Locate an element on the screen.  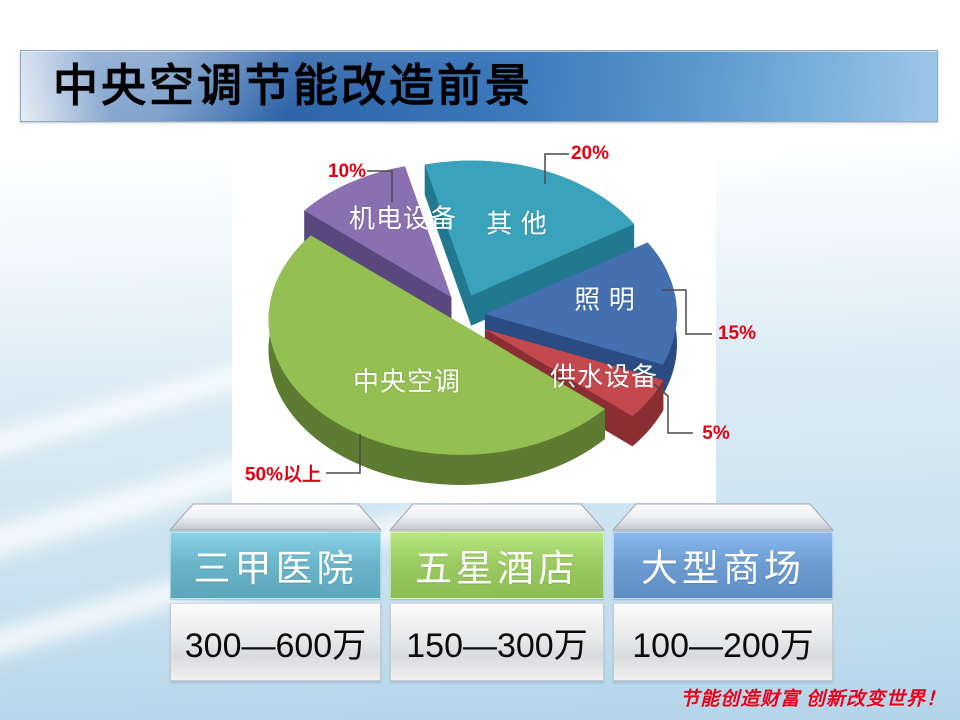
leader-line-20pct is located at coordinates (556, 168).